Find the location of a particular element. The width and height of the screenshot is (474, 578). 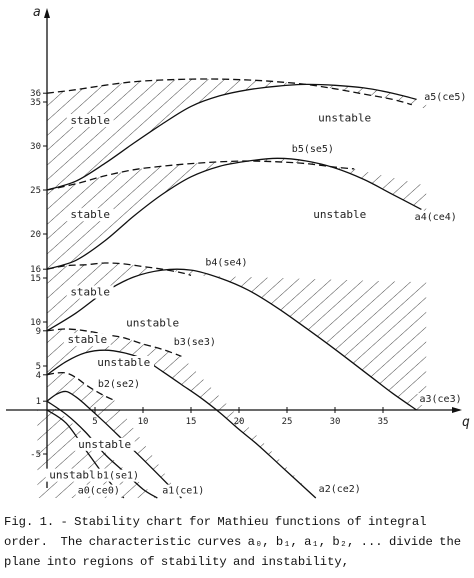

x-tick-label-15: 15 is located at coordinates (191, 422).